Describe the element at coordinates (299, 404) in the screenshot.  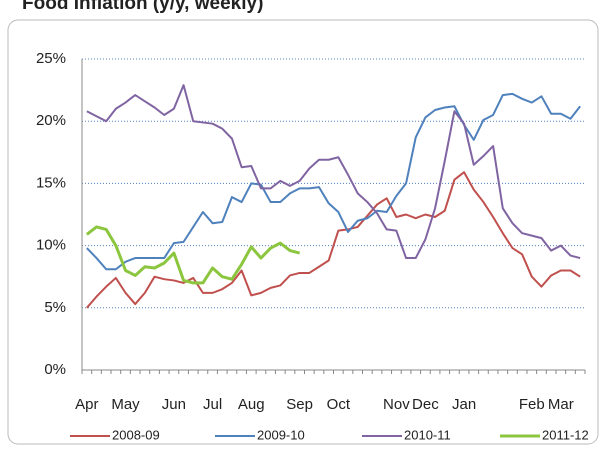
I see `x-tick-label: Sep` at that location.